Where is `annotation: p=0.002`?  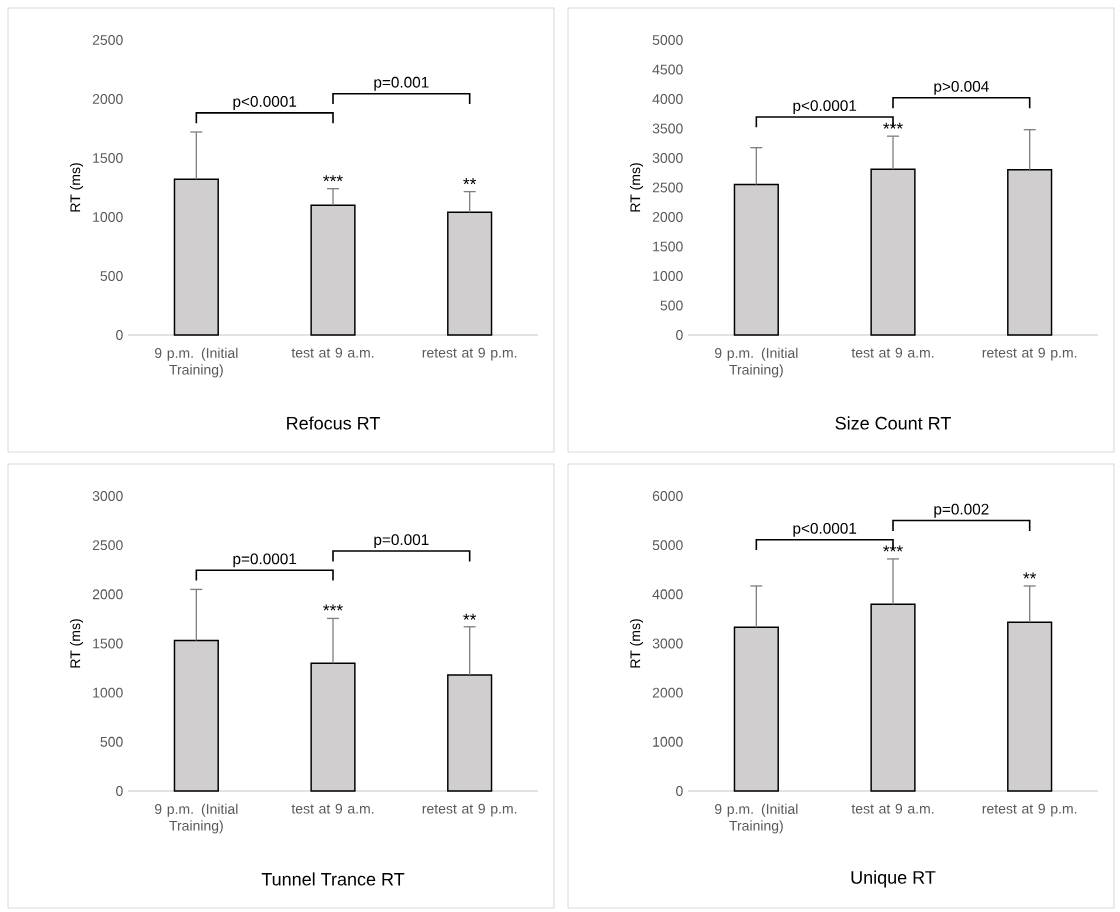
annotation: p=0.002 is located at coordinates (961, 510).